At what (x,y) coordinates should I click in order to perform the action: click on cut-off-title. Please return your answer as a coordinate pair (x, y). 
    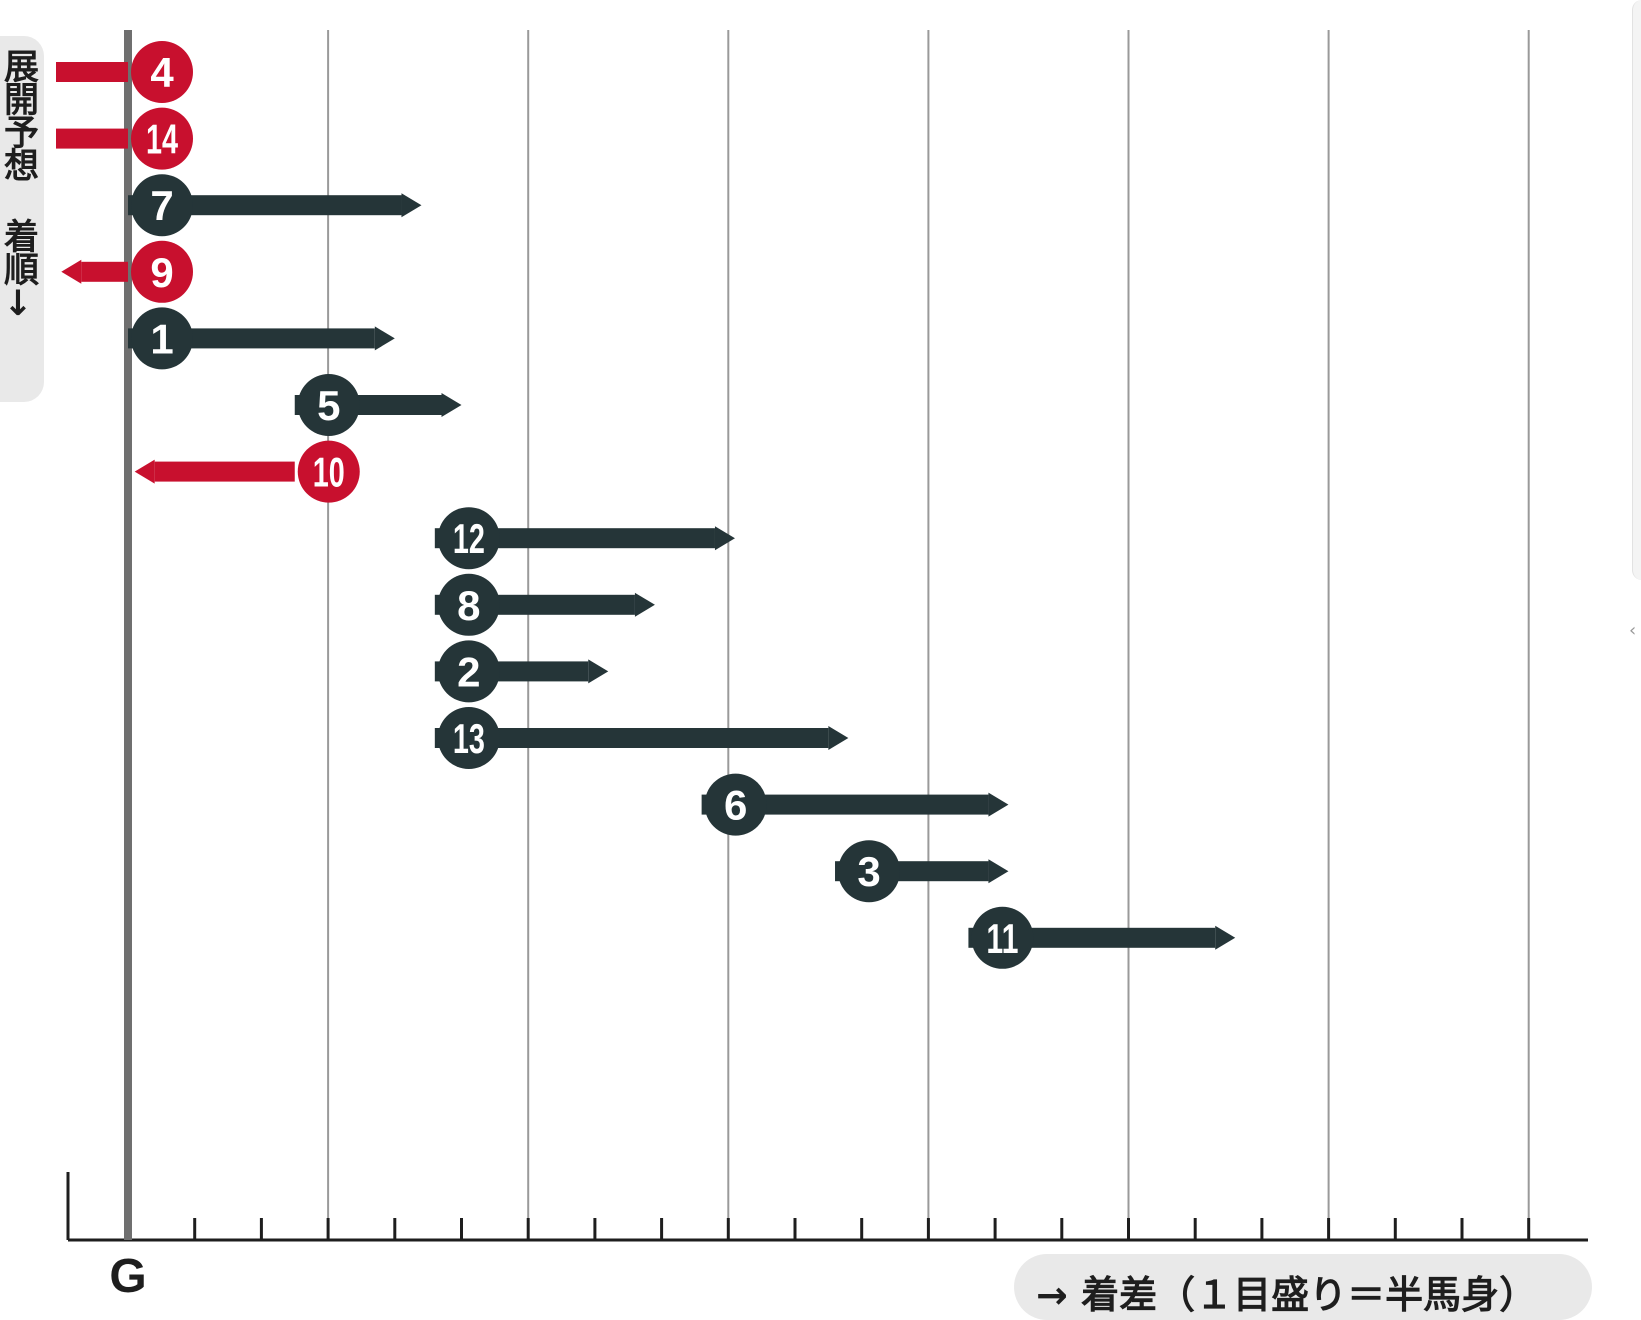
    Looking at the image, I should click on (500, 3).